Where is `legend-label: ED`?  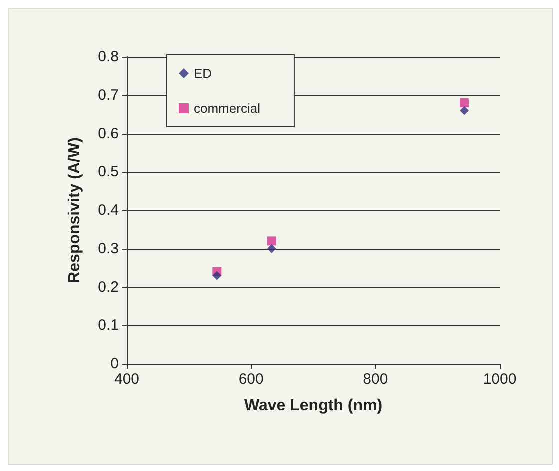 legend-label: ED is located at coordinates (203, 73).